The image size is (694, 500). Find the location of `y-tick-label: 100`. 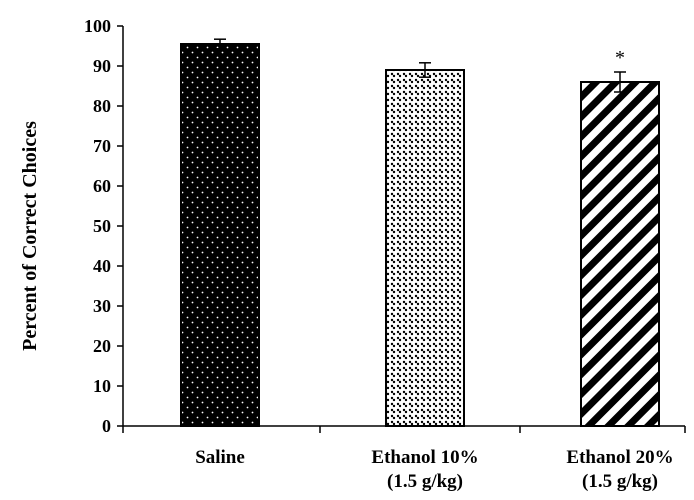

y-tick-label: 100 is located at coordinates (97, 26).